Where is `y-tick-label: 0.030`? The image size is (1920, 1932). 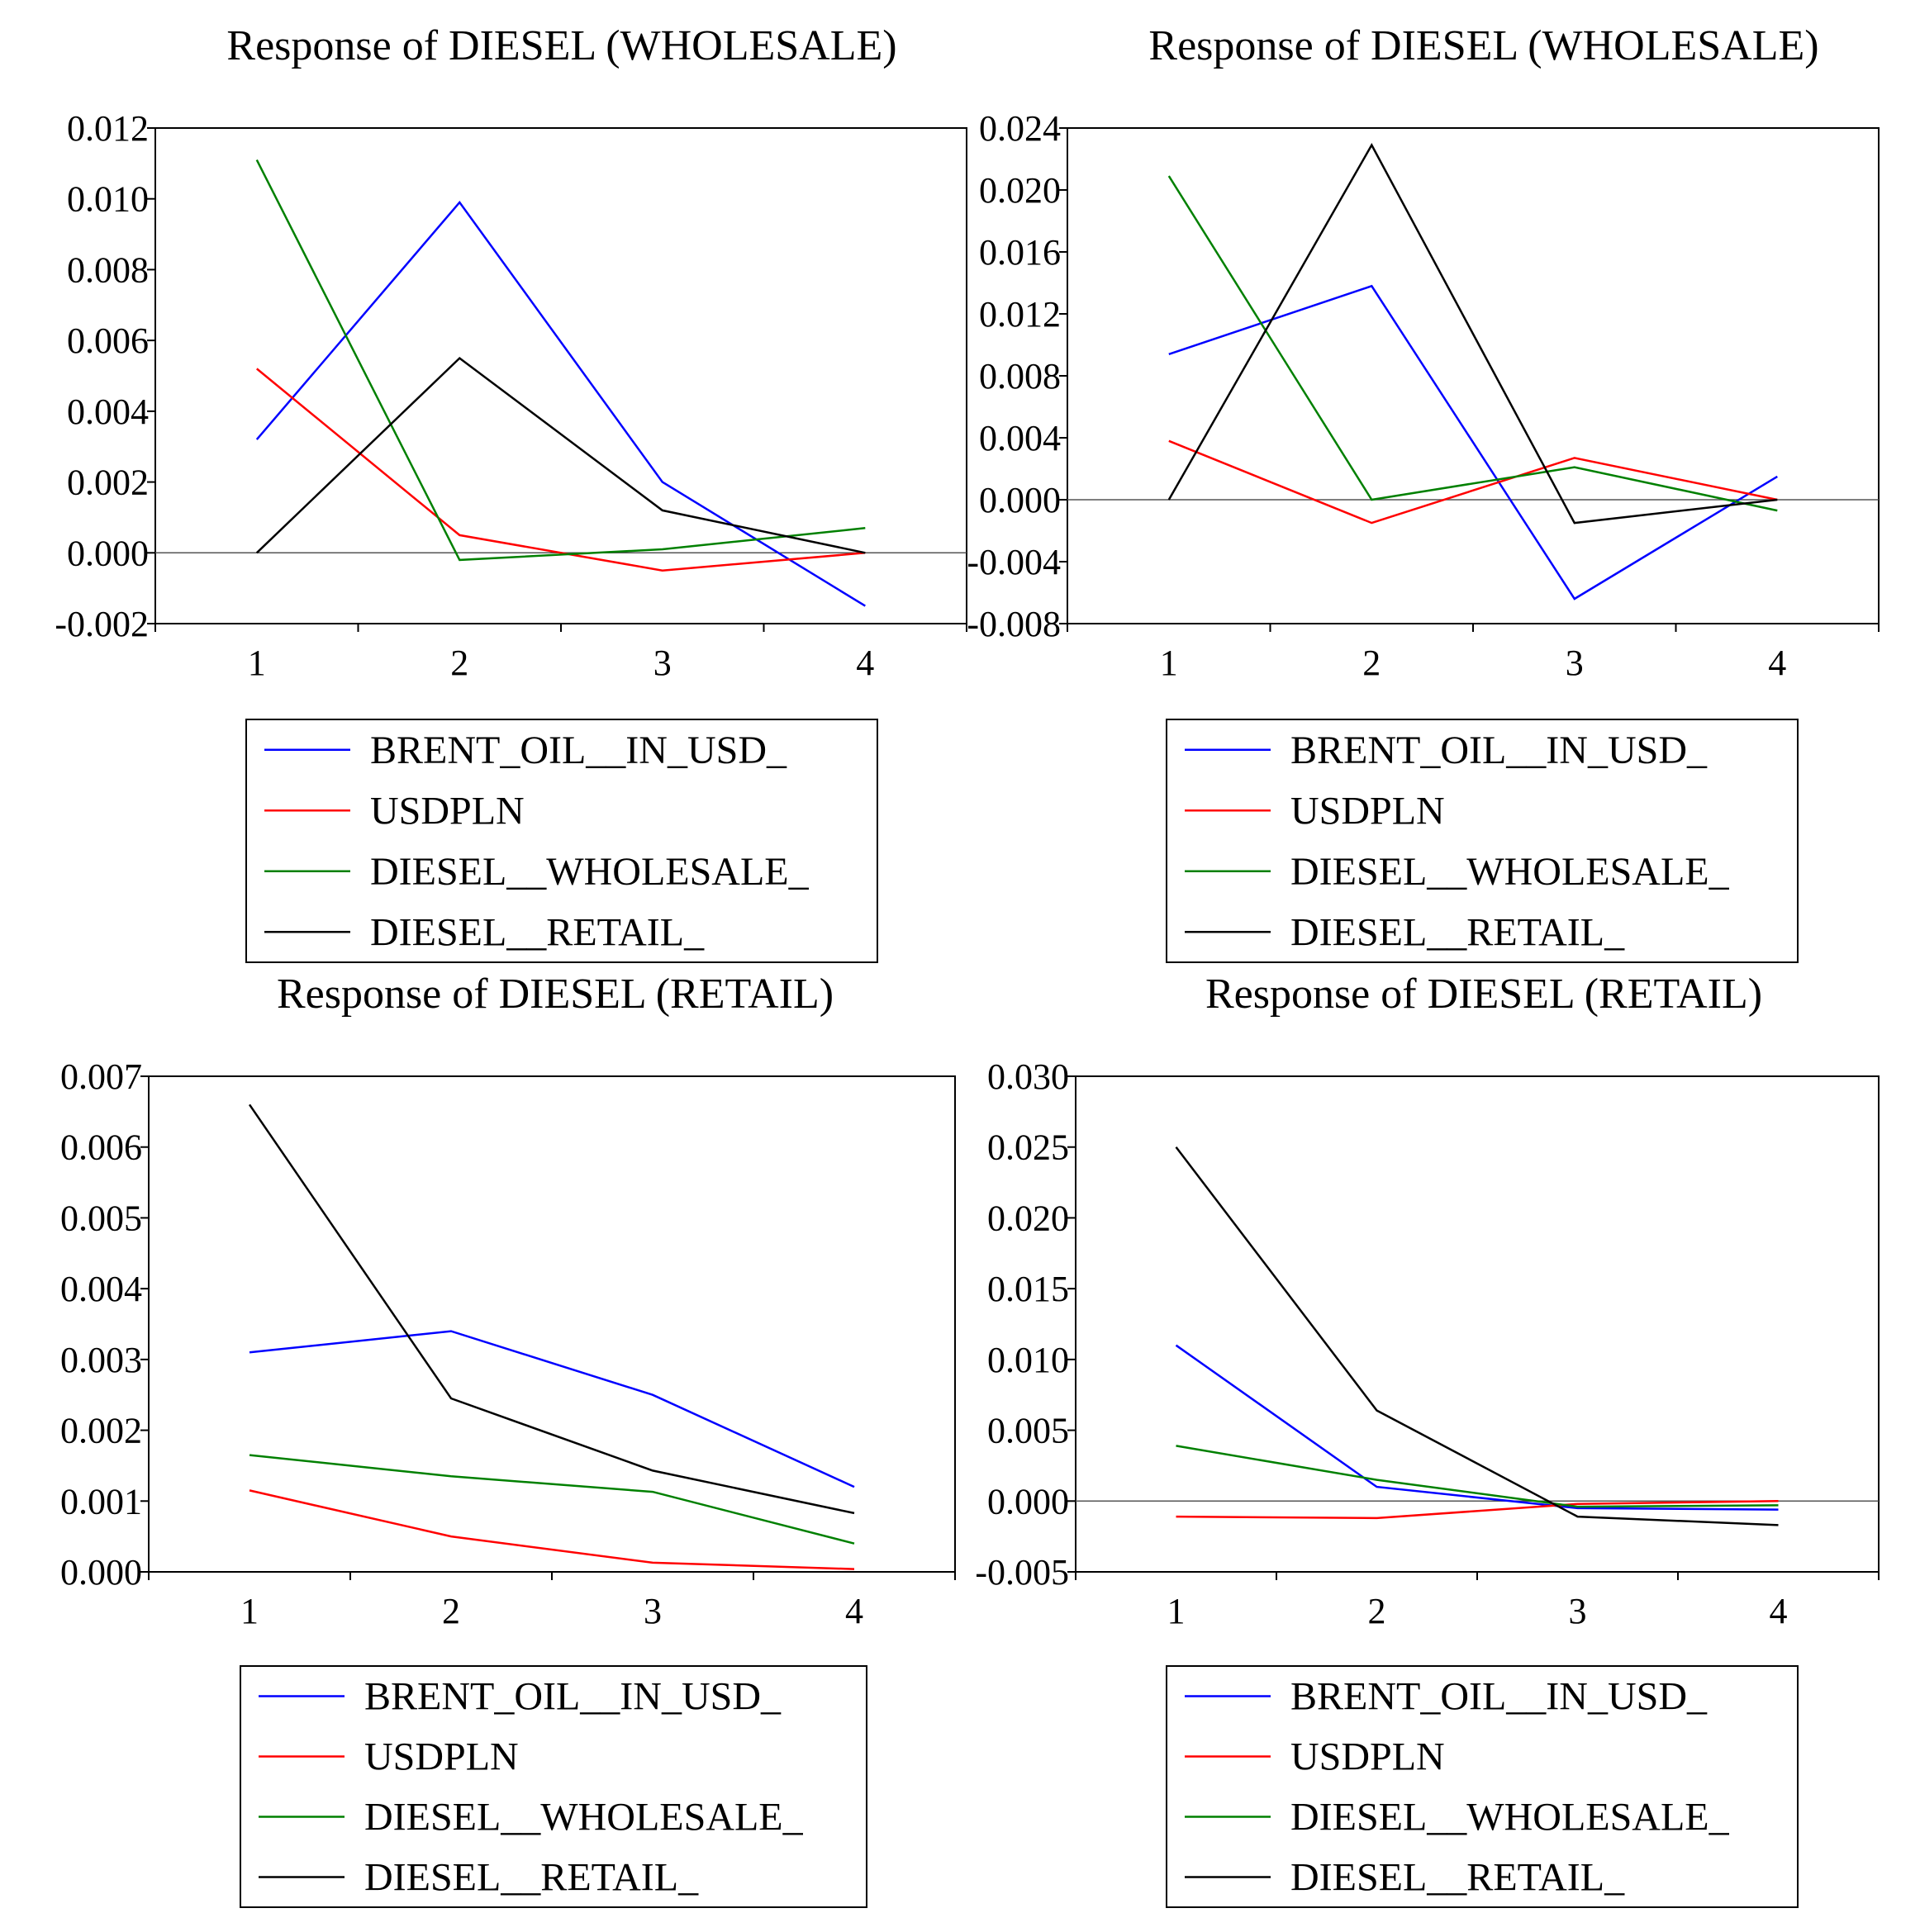 y-tick-label: 0.030 is located at coordinates (1028, 1077).